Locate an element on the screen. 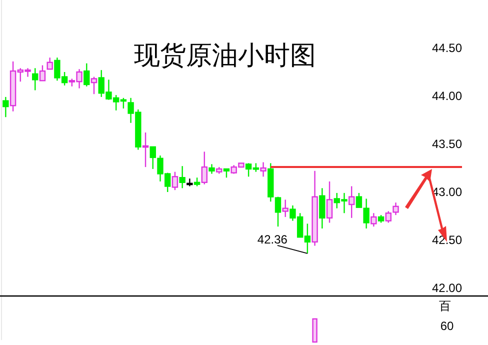 The image size is (488, 345). y-tick-label: 43.50 is located at coordinates (447, 144).